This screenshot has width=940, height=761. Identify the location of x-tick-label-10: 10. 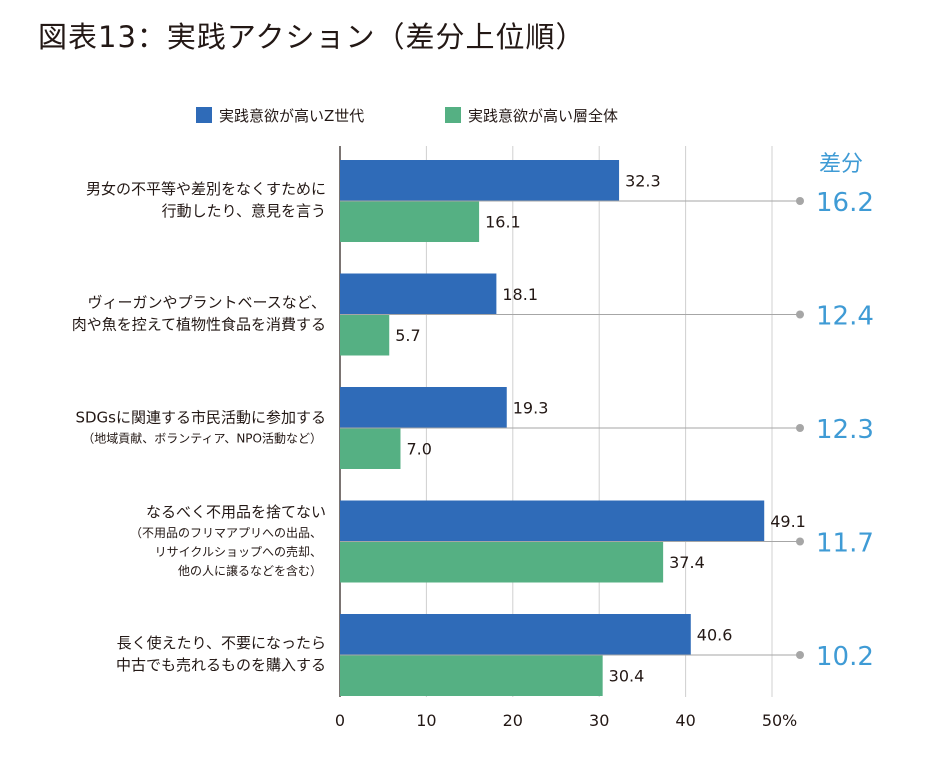
(426, 720).